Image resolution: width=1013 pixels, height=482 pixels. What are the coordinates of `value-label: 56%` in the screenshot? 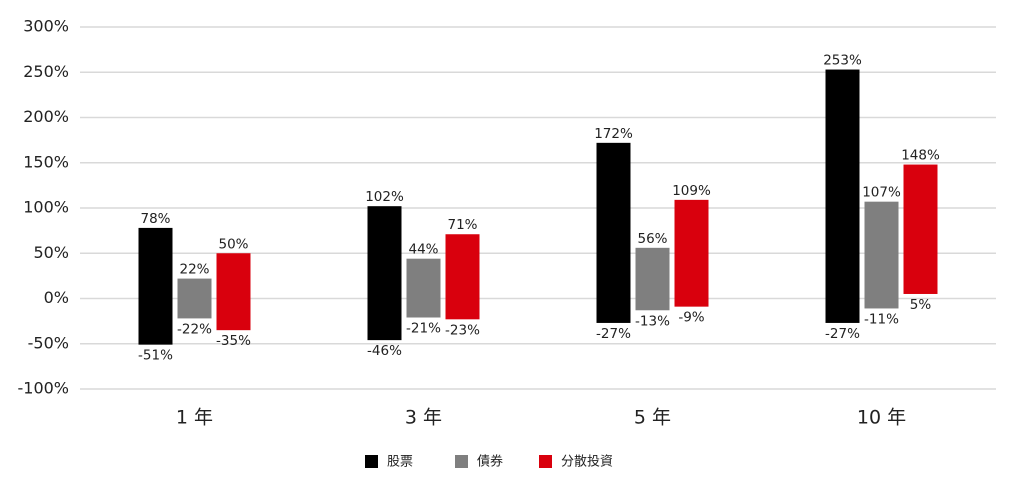 It's located at (652, 239).